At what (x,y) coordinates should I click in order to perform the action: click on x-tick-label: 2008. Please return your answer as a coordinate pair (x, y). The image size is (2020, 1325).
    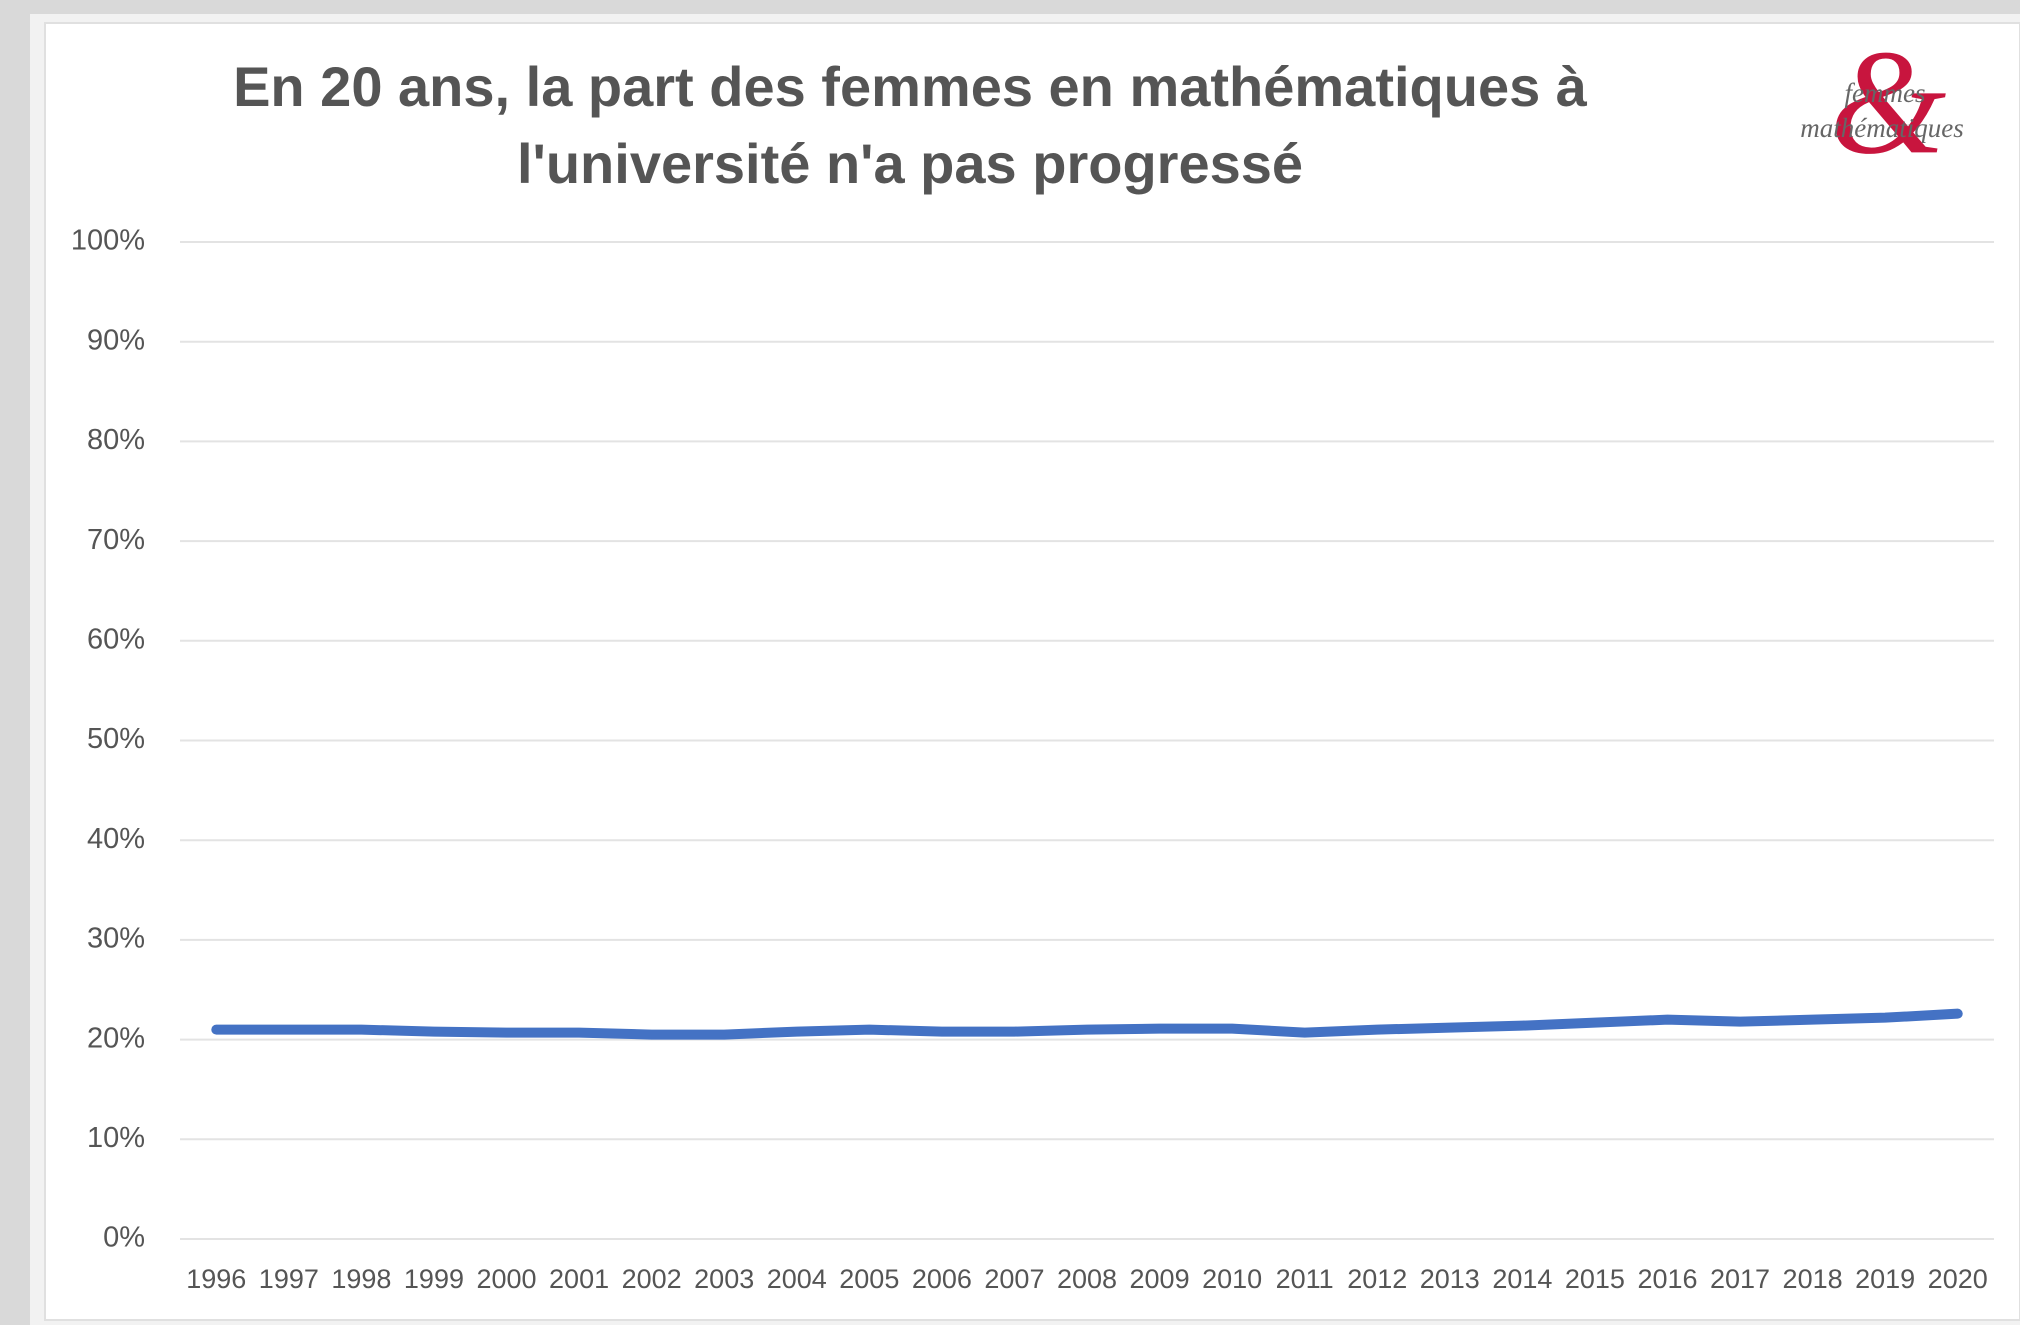
    Looking at the image, I should click on (1087, 1279).